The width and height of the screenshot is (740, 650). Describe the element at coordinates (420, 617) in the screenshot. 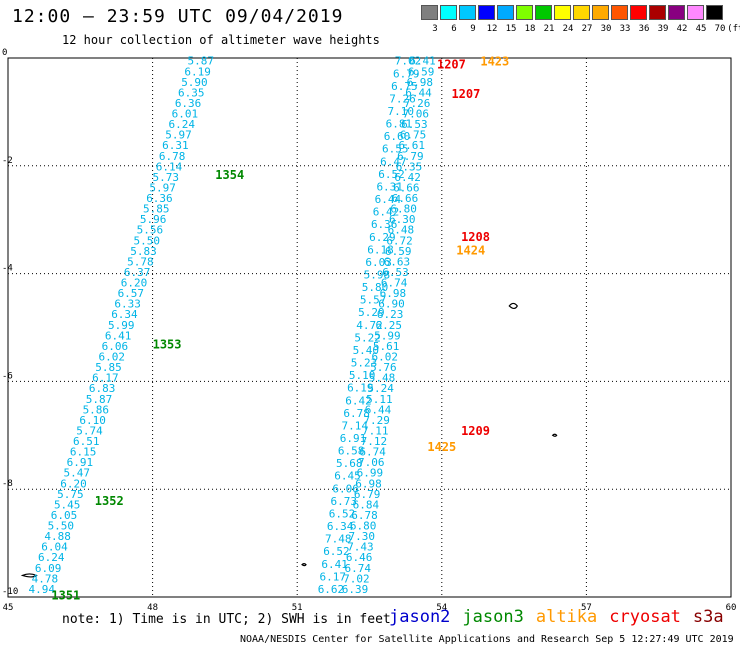

I see `satellite-label-jason2: jason2` at that location.